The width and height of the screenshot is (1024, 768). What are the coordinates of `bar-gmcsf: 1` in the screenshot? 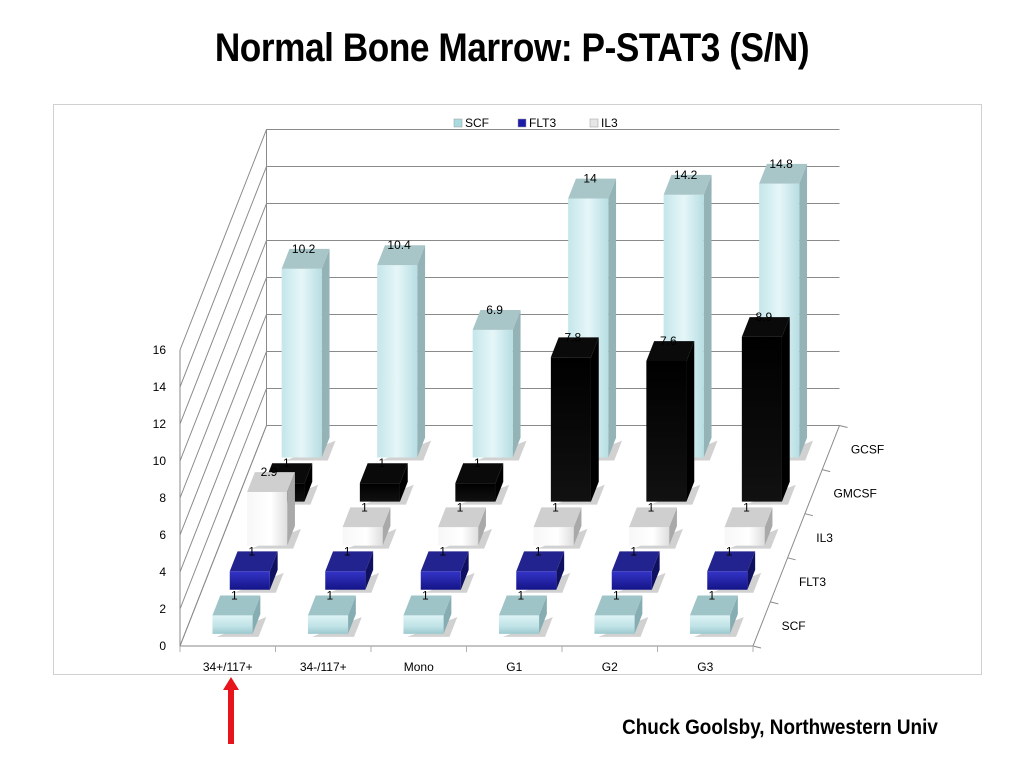 It's located at (482, 480).